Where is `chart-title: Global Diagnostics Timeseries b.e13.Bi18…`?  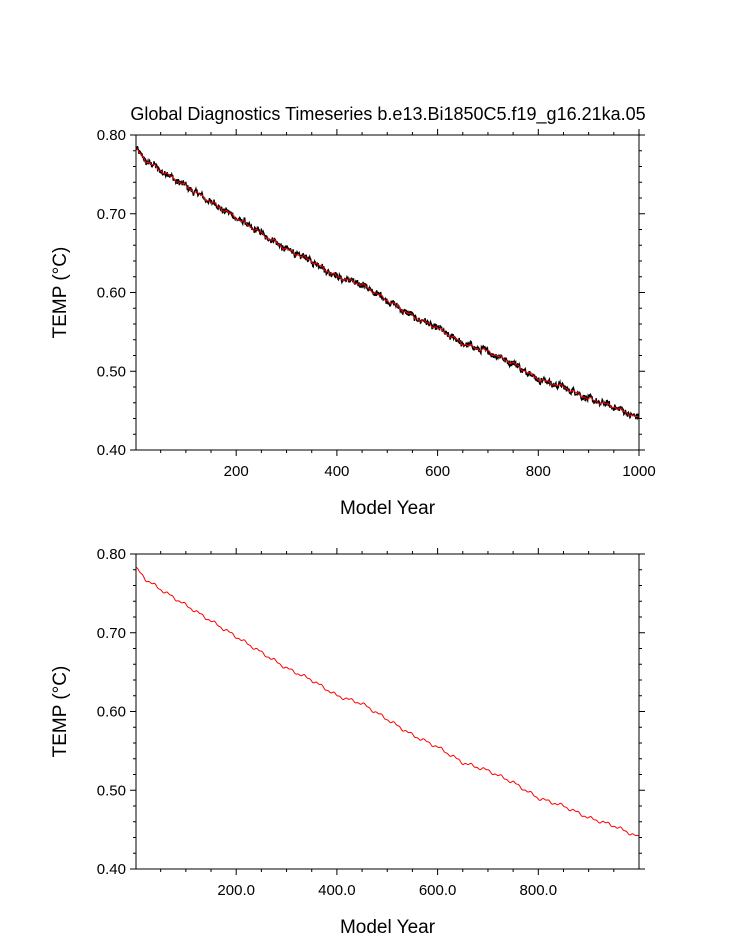 chart-title: Global Diagnostics Timeseries b.e13.Bi18… is located at coordinates (387, 114).